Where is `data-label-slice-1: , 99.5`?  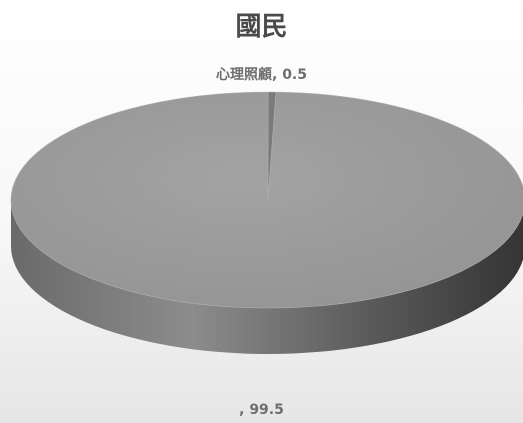 data-label-slice-1: , 99.5 is located at coordinates (261, 410).